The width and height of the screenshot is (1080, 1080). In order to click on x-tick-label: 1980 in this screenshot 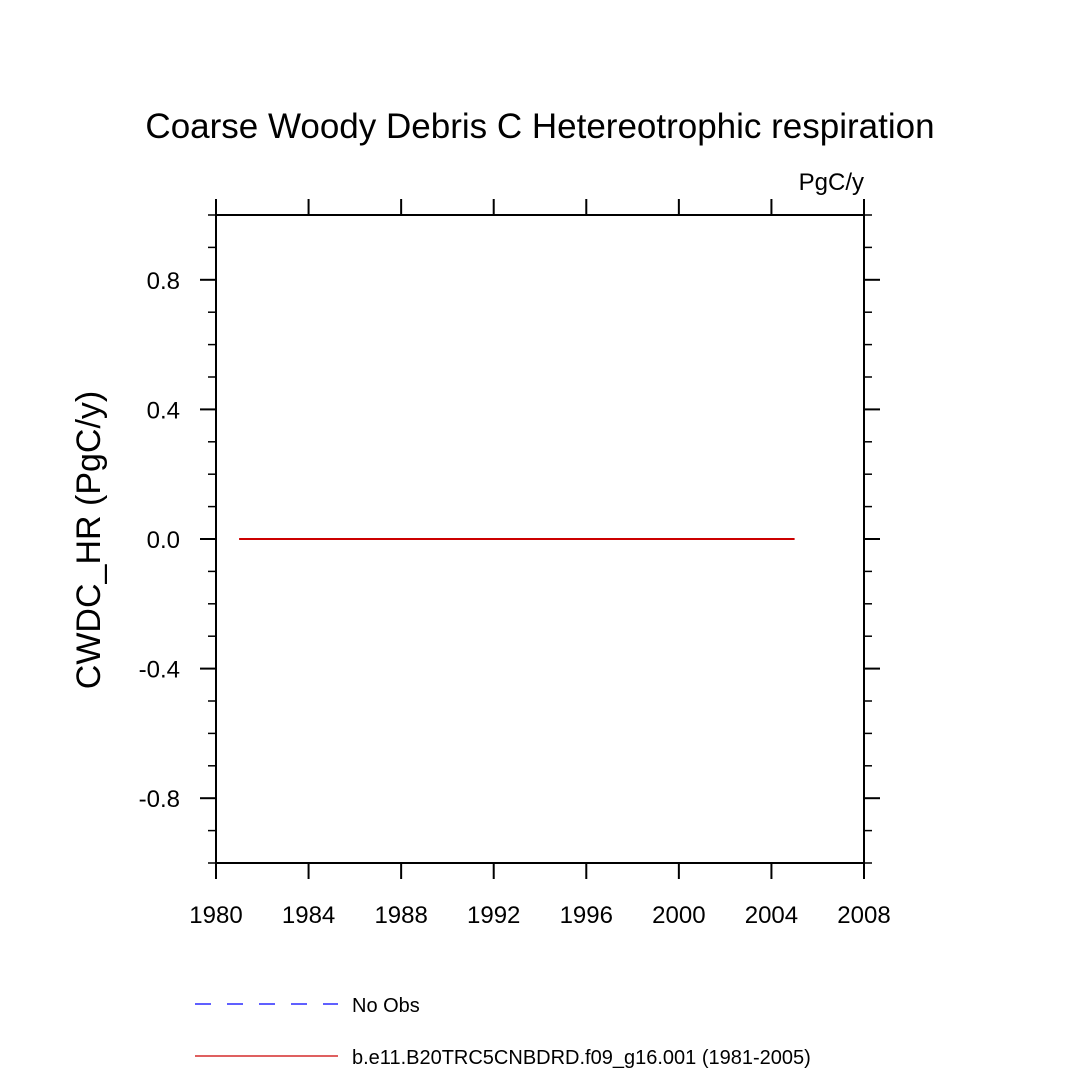, I will do `click(215, 915)`.